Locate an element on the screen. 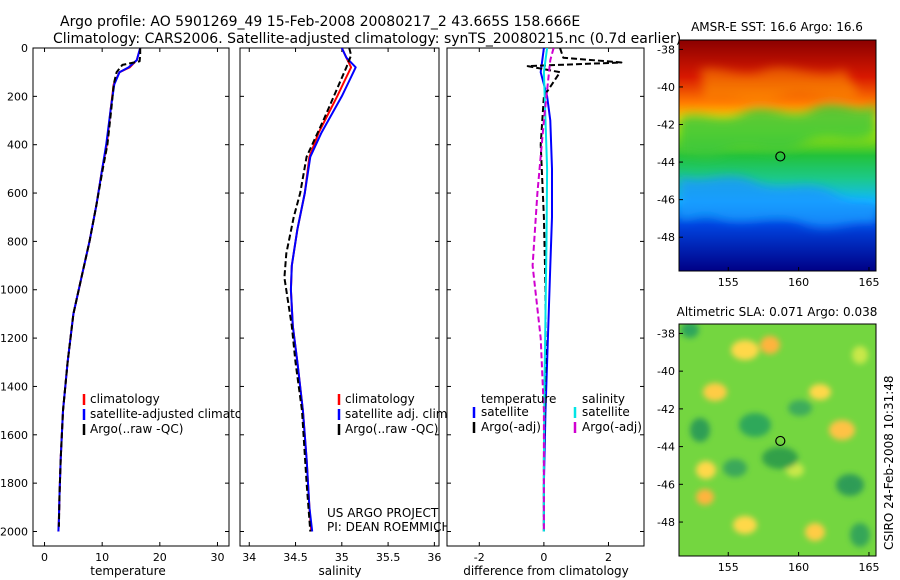  legend-label-satellite: satellite adj. clim. is located at coordinates (398, 414).